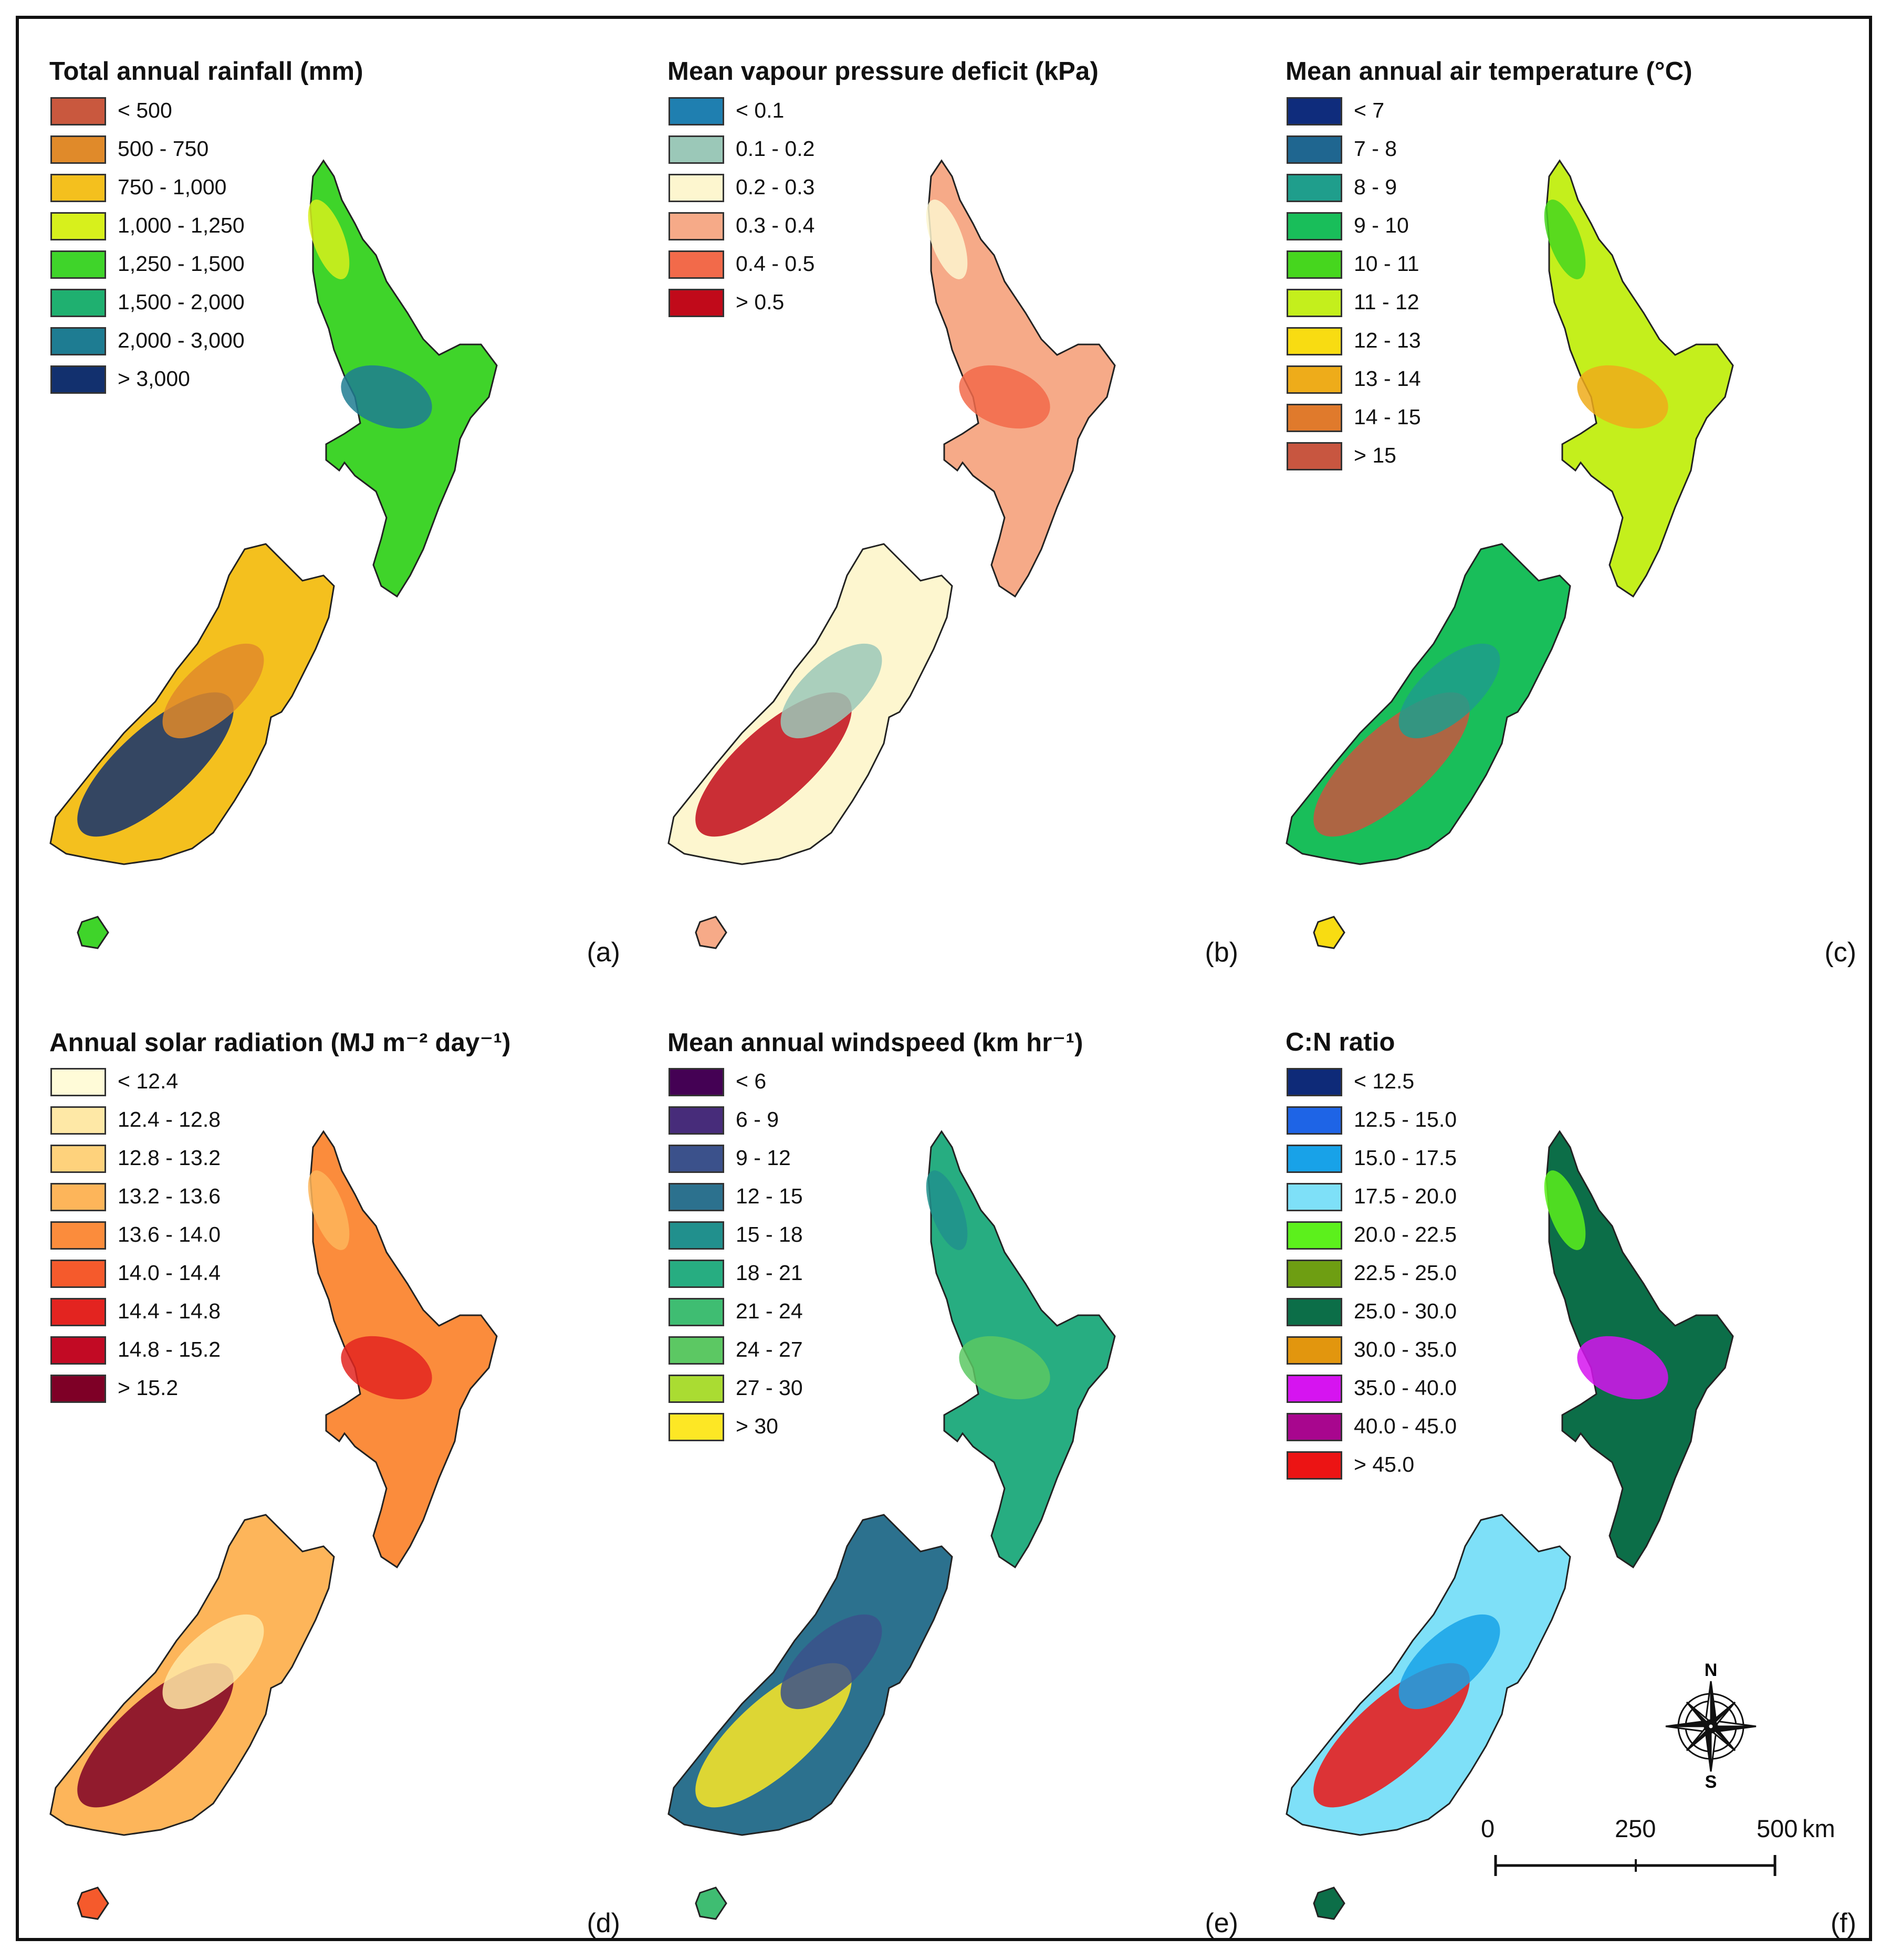 This screenshot has height=1960, width=1891. What do you see at coordinates (154, 378) in the screenshot?
I see `legend-label: > 3,000` at bounding box center [154, 378].